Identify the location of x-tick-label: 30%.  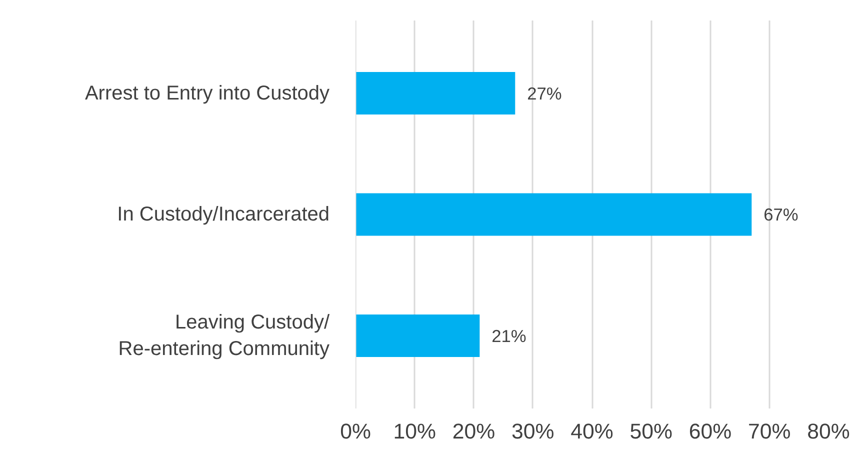
(533, 432).